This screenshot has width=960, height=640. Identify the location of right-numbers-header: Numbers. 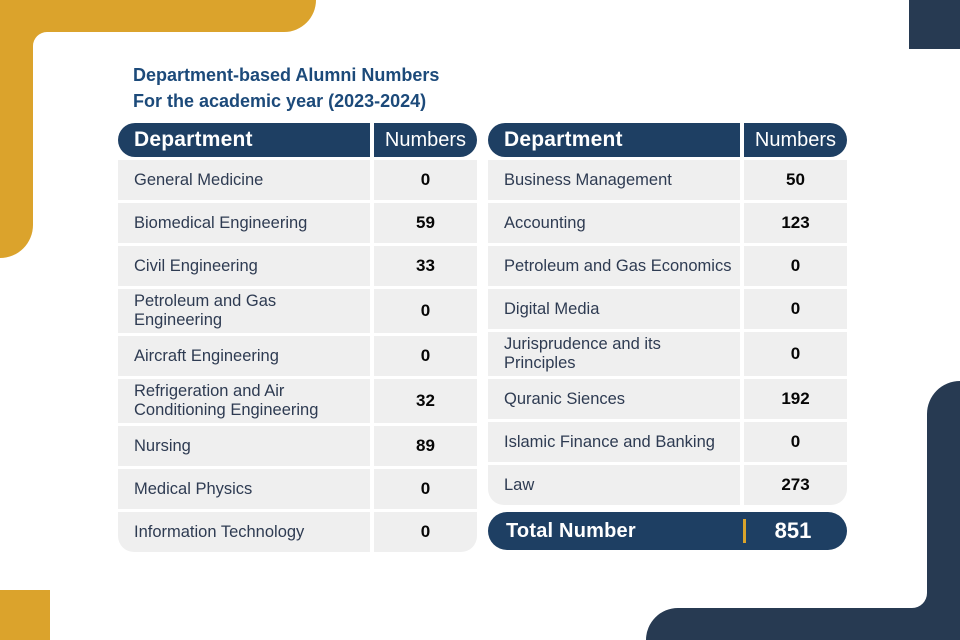
(795, 140).